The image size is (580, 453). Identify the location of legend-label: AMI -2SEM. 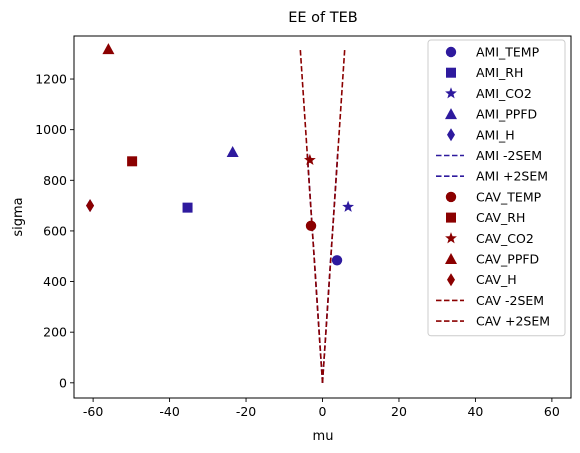
(509, 155).